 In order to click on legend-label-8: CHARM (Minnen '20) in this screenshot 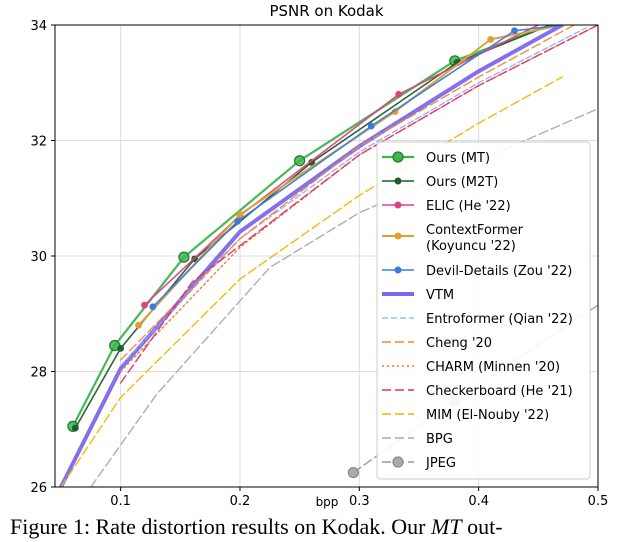, I will do `click(493, 367)`.